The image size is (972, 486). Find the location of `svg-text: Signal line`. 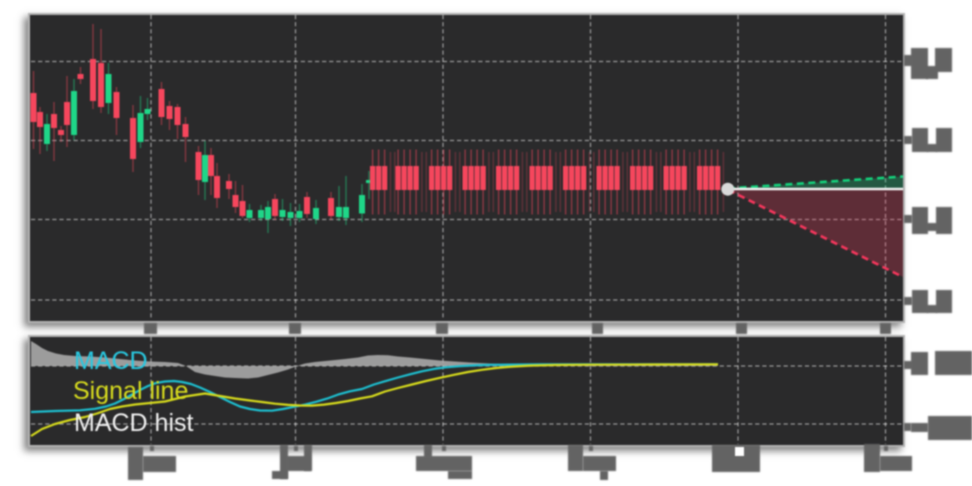

svg-text: Signal line is located at coordinates (130, 391).